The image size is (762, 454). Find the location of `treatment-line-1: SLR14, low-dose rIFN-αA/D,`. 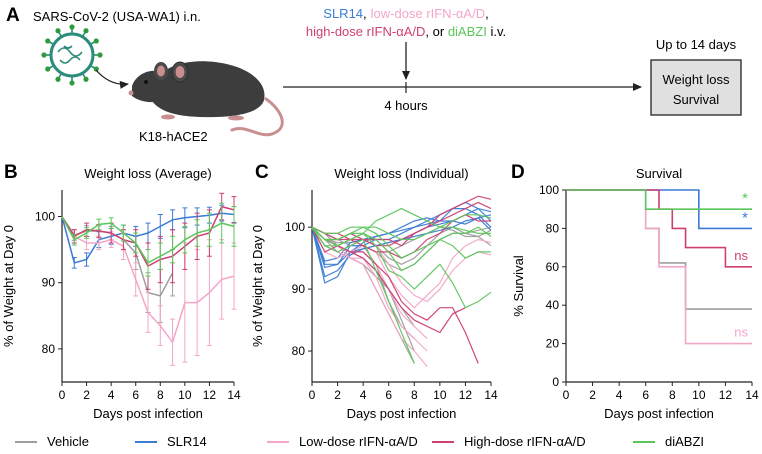

treatment-line-1: SLR14, low-dose rIFN-αA/D, is located at coordinates (405, 13).